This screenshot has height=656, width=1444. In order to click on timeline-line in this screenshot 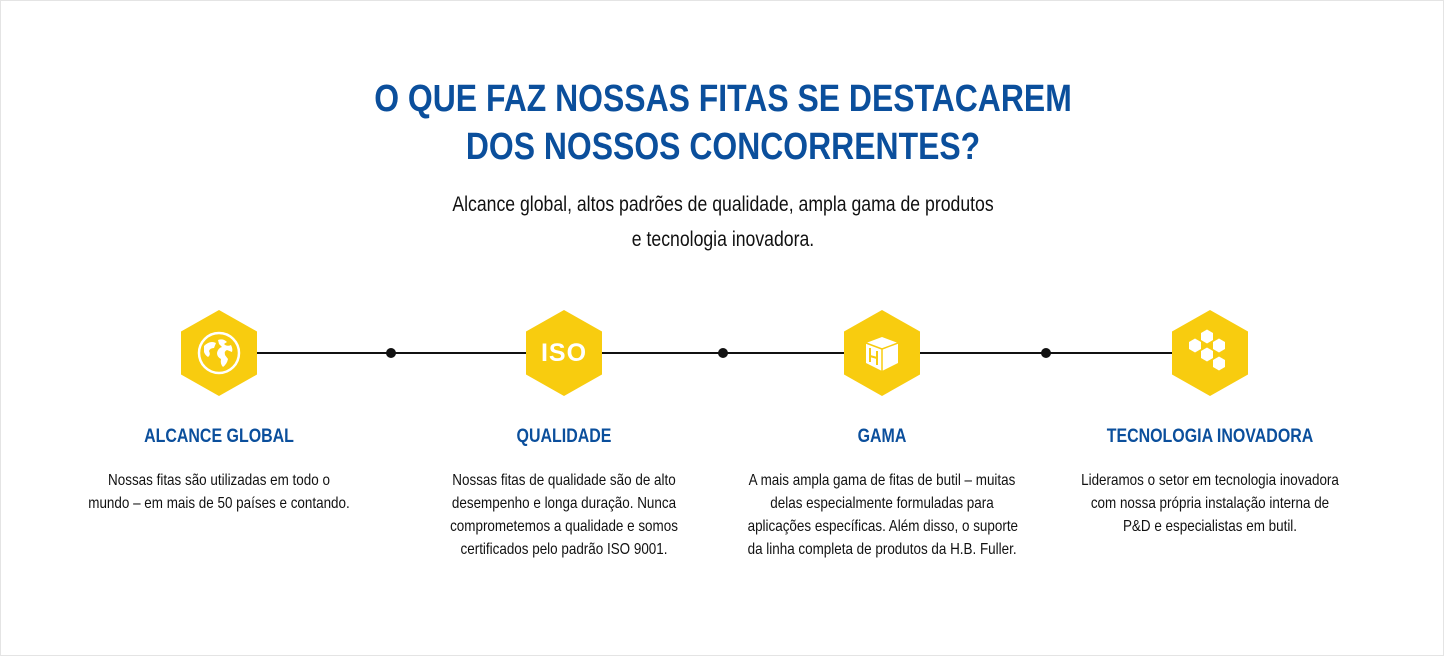, I will do `click(714, 353)`.